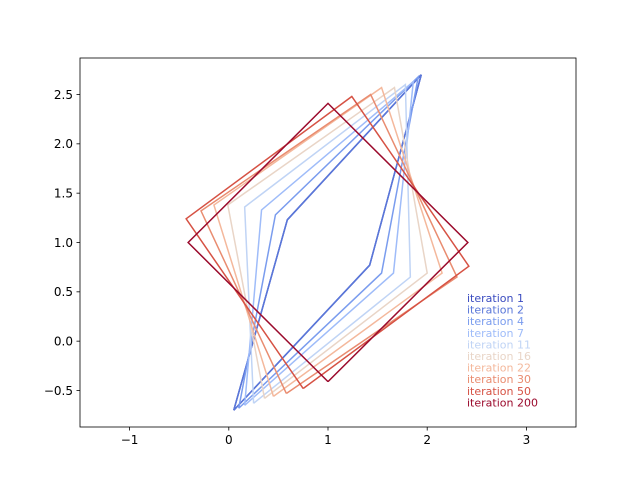  Describe the element at coordinates (63, 193) in the screenshot. I see `y-tick-label: 1.5` at that location.